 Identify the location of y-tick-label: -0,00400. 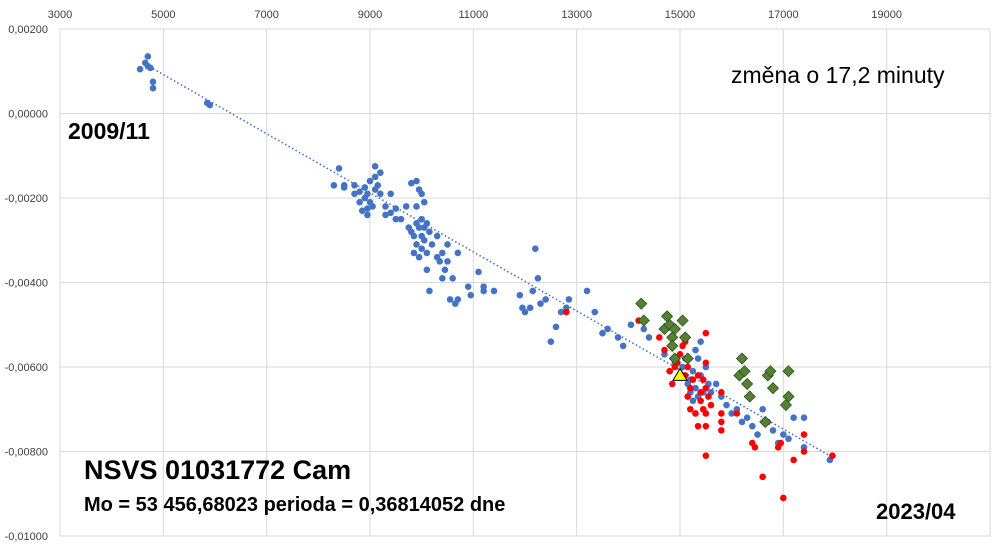
(26, 284).